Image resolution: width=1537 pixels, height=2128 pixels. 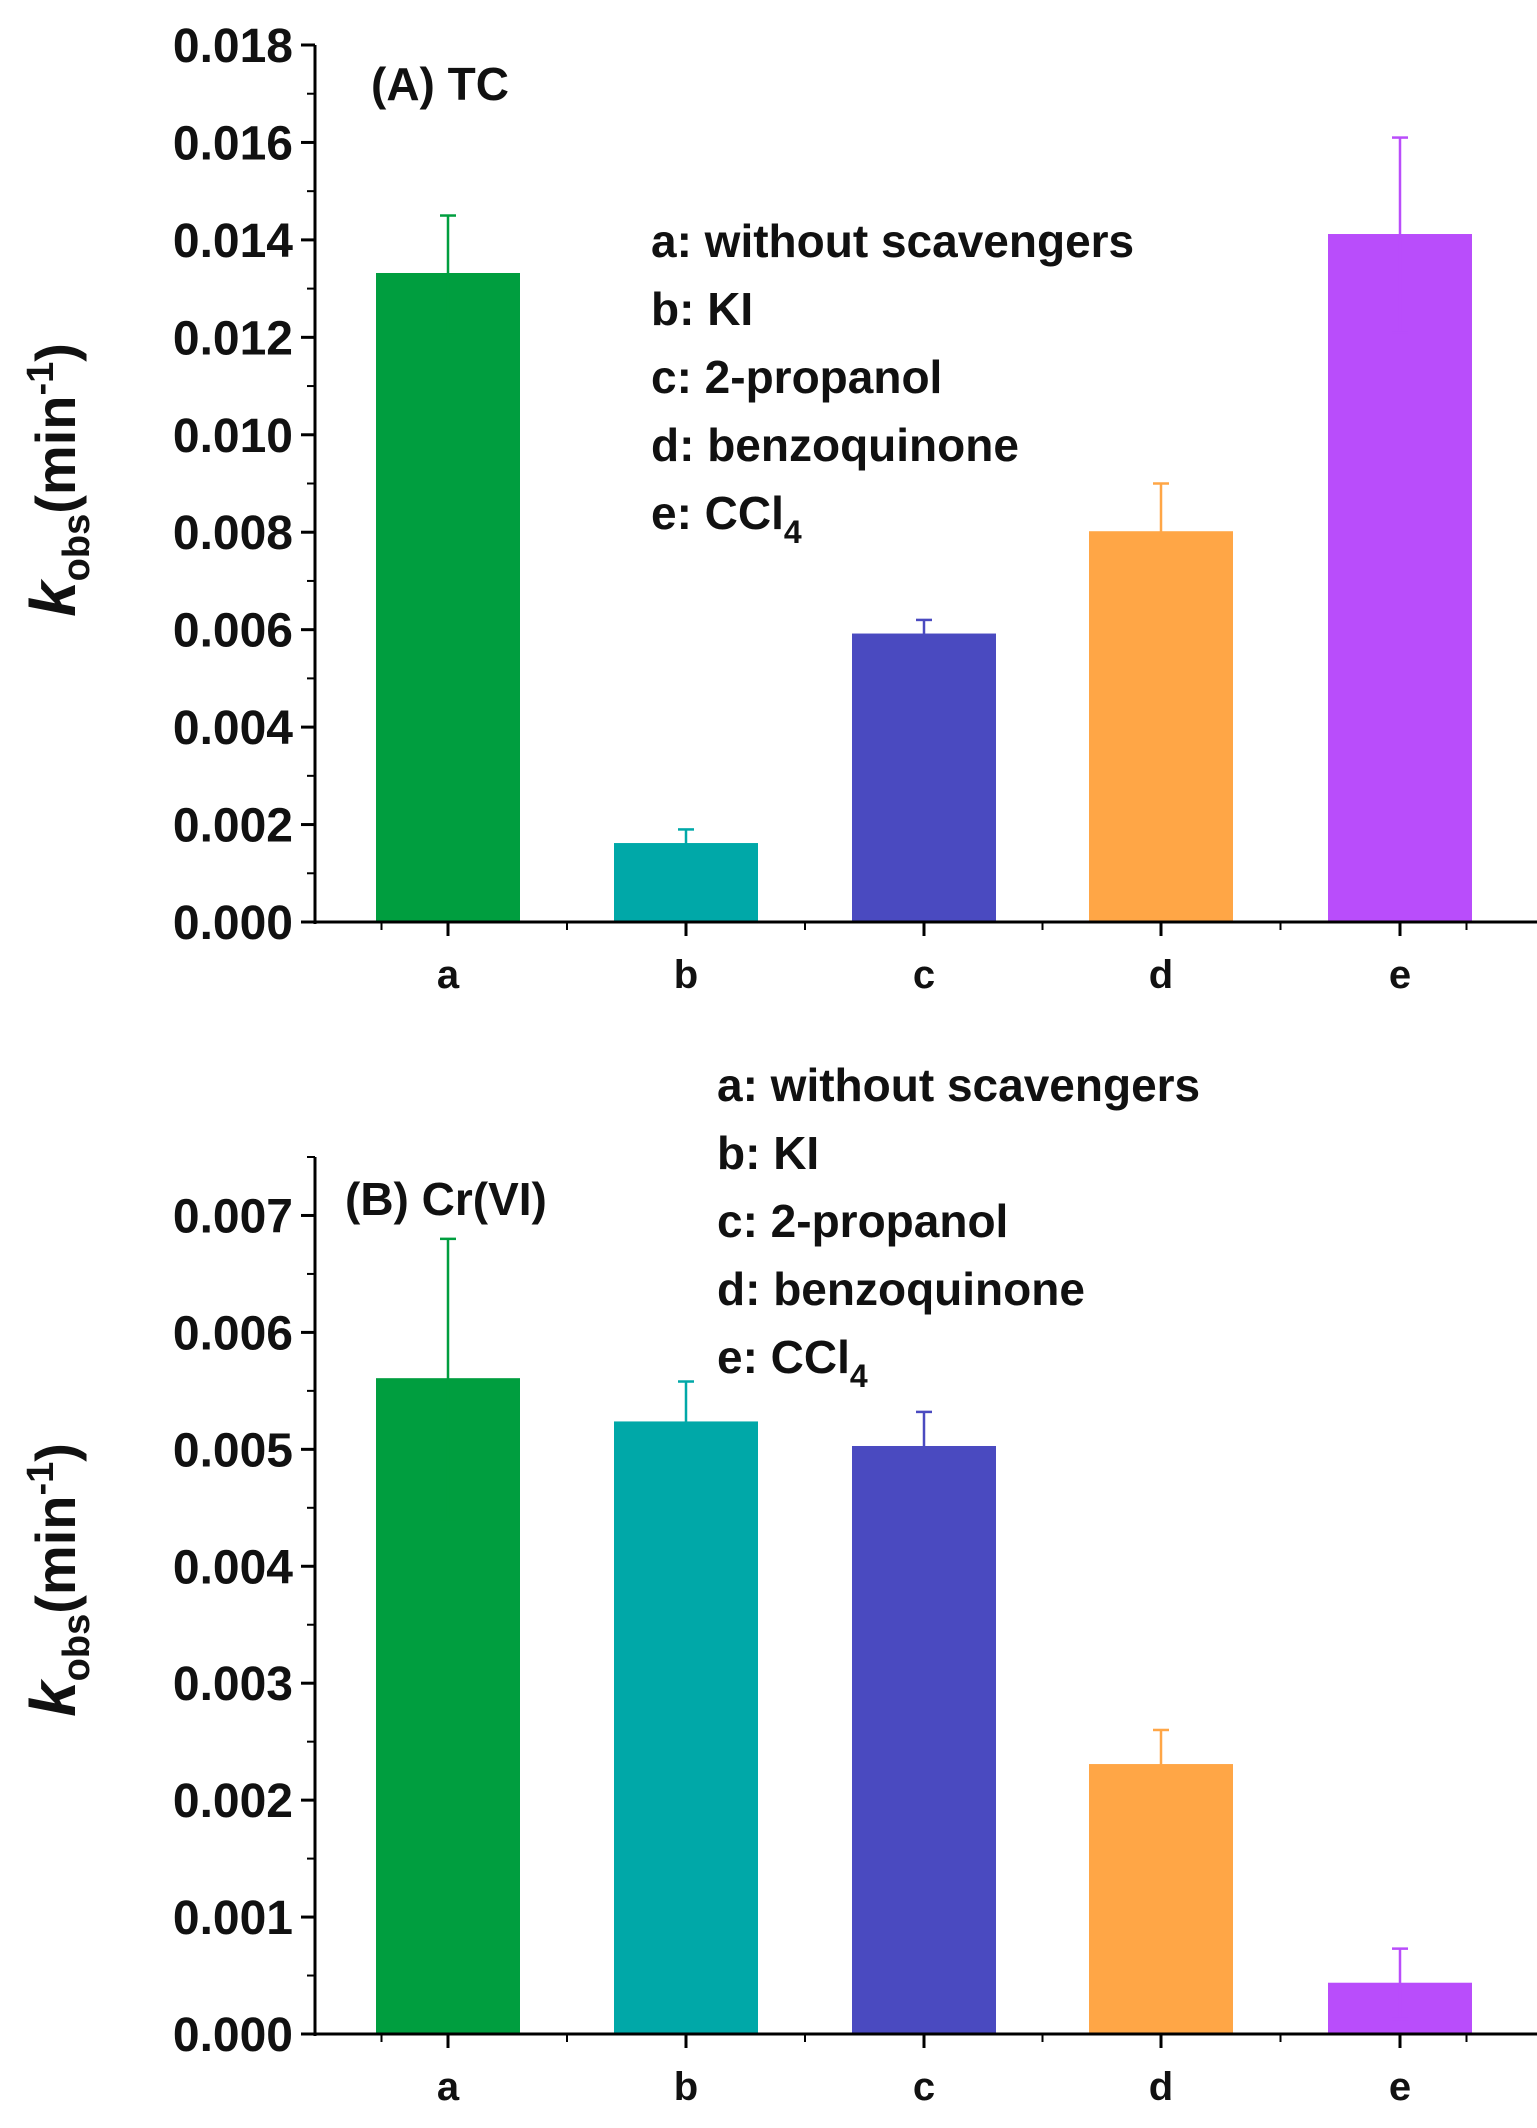 What do you see at coordinates (233, 1918) in the screenshot?
I see `y-tick-label: 0.001` at bounding box center [233, 1918].